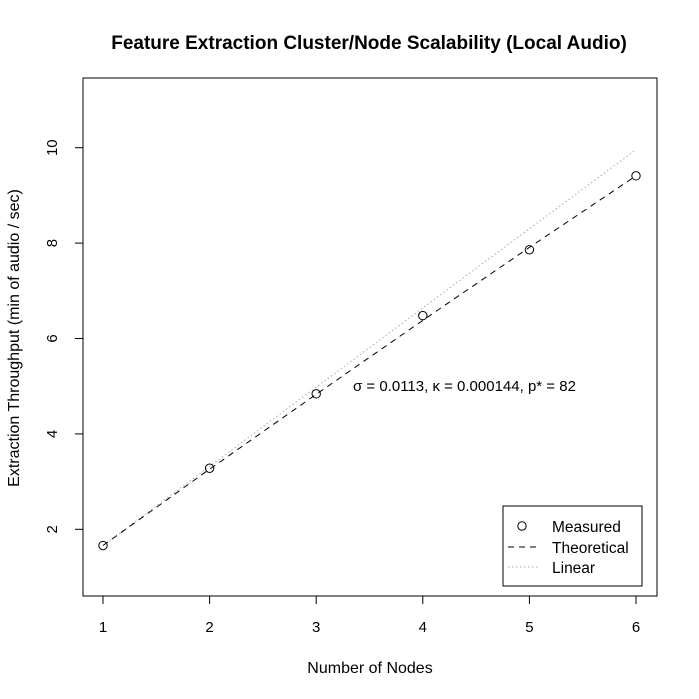  I want to click on legend-label-measured: Measured, so click(586, 527).